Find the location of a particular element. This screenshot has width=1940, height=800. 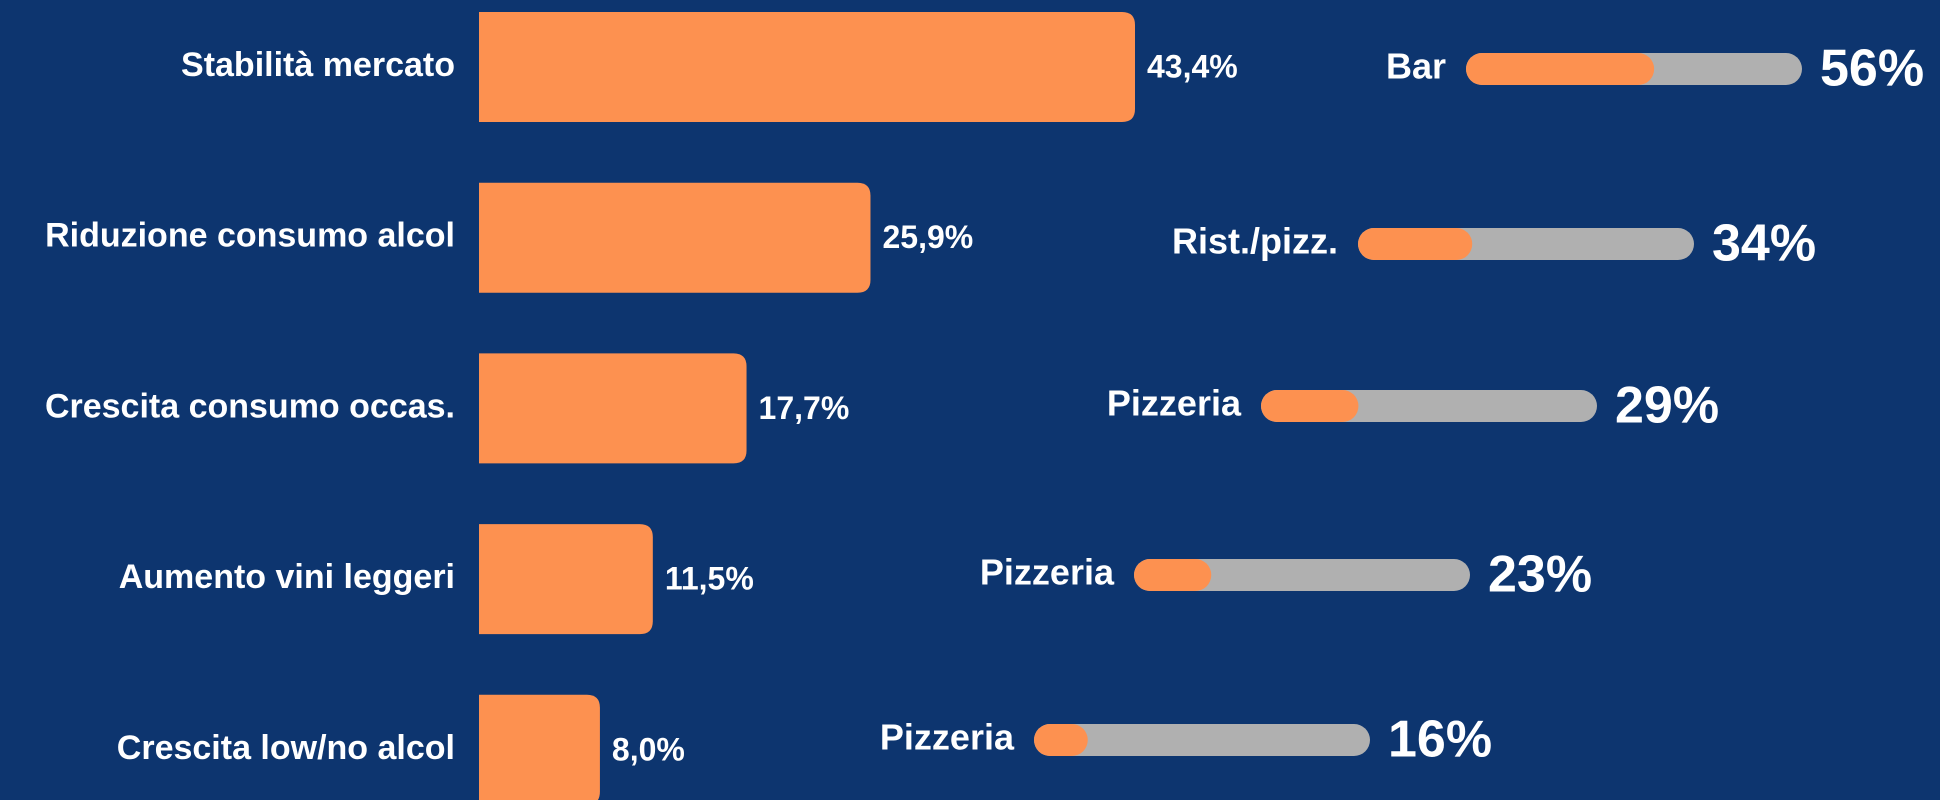

progress-value: 34% is located at coordinates (1764, 244).